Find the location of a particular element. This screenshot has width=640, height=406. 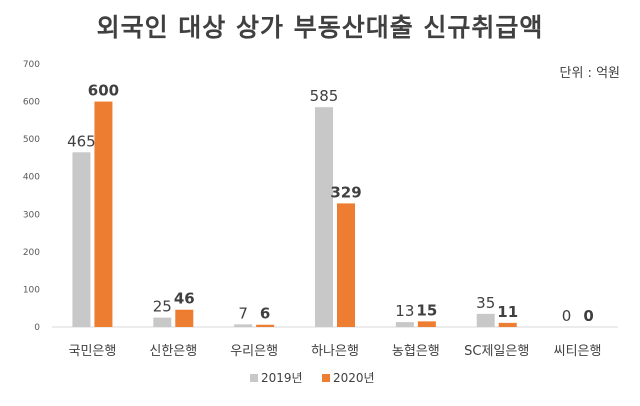

y-tick-label: 100 is located at coordinates (31, 290).